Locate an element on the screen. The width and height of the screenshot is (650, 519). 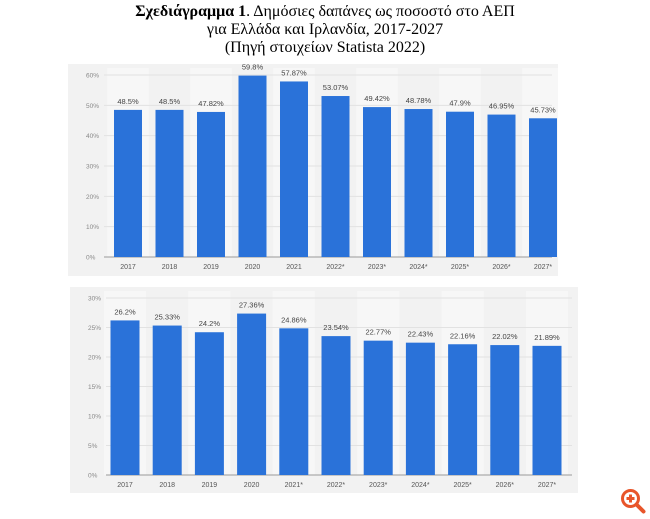
data-label: 49.42% is located at coordinates (377, 98).